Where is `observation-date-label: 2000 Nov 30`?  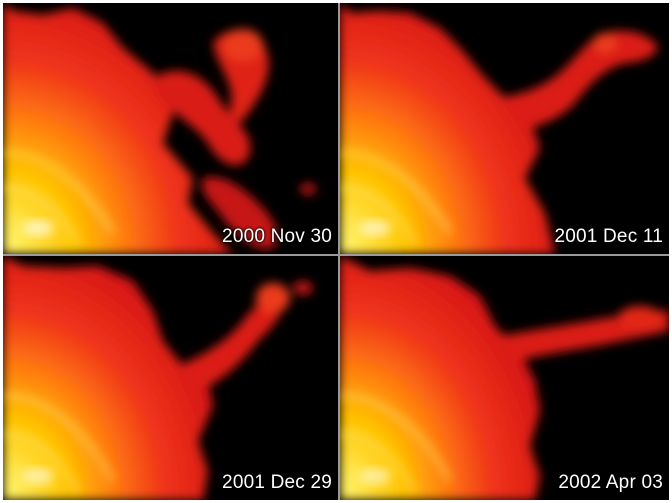
observation-date-label: 2000 Nov 30 is located at coordinates (277, 236).